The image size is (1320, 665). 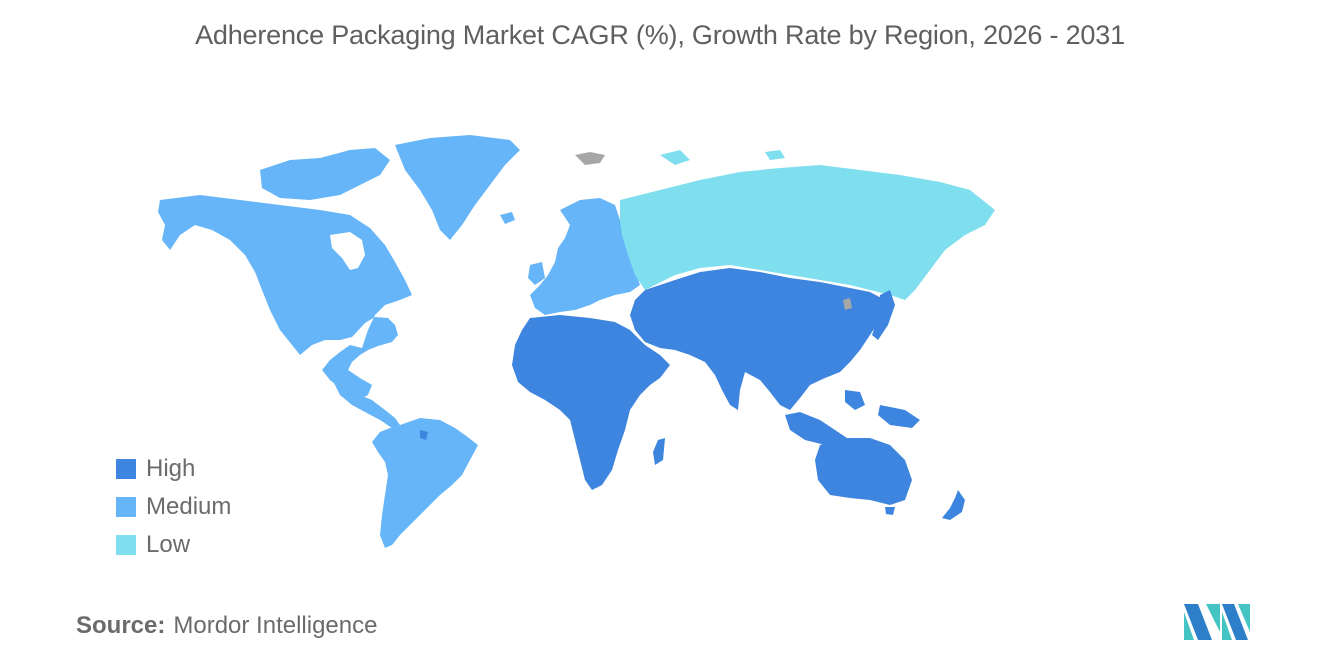 What do you see at coordinates (126, 545) in the screenshot?
I see `legend-swatch-low` at bounding box center [126, 545].